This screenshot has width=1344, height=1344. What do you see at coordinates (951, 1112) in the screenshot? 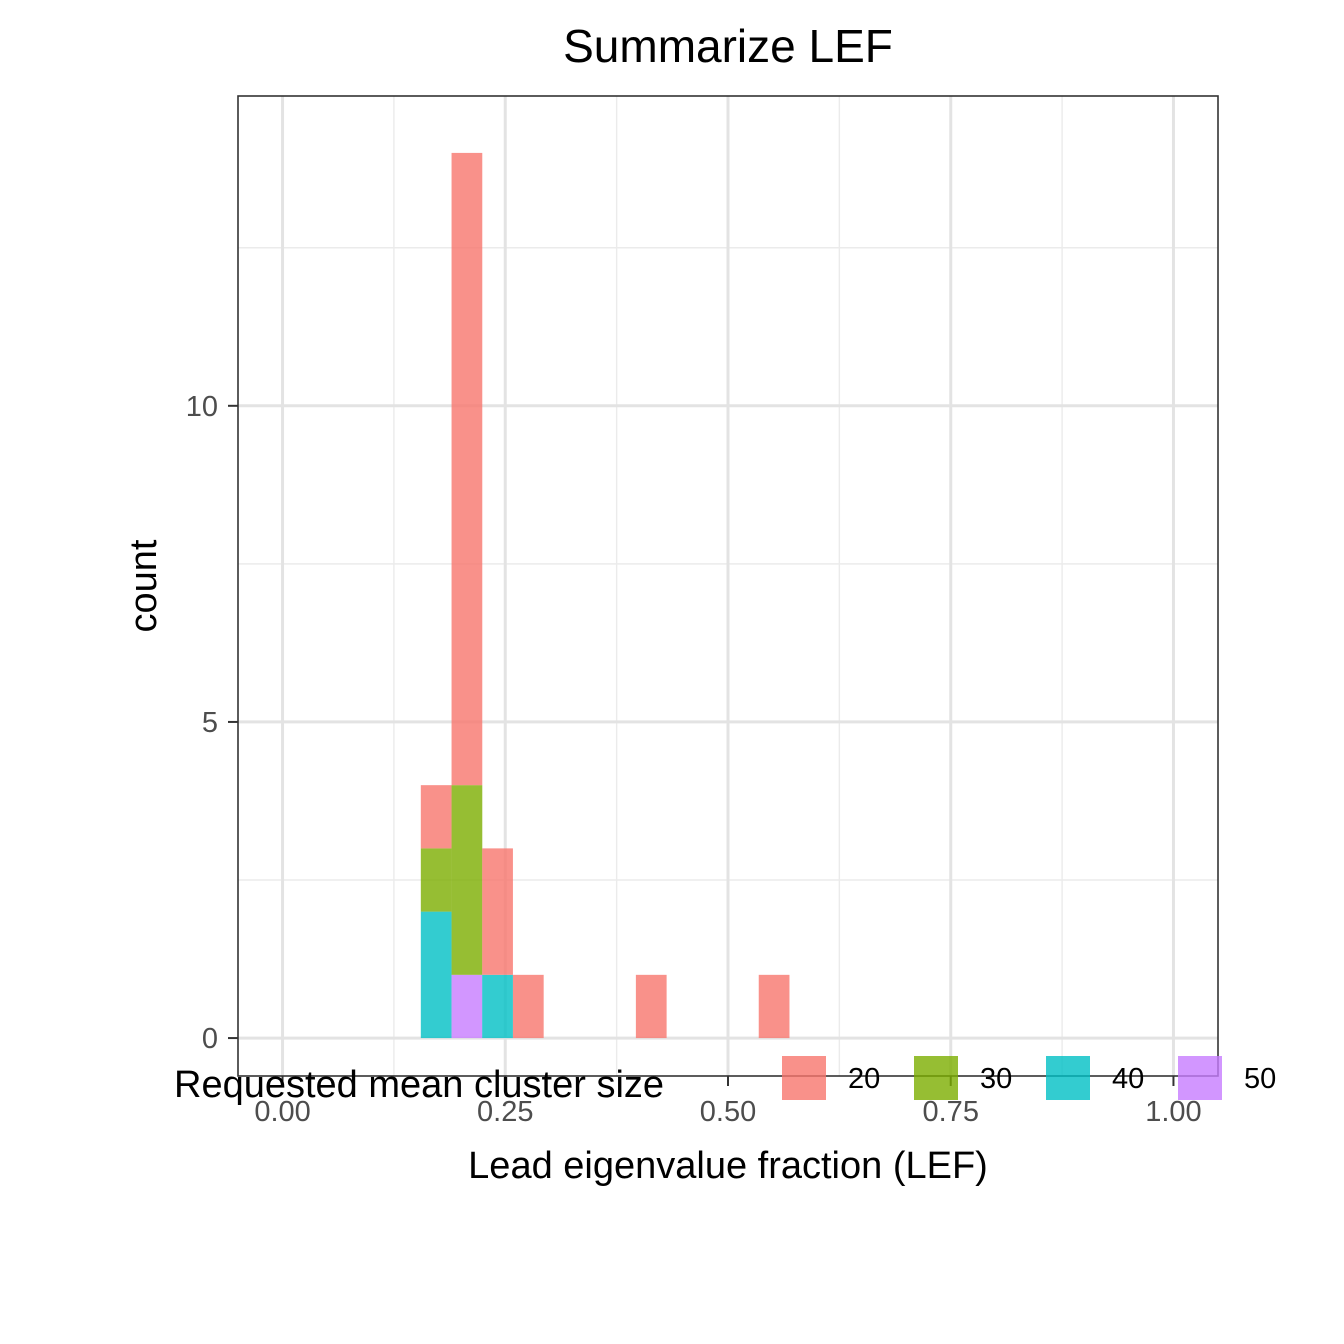
I see `x-tick-label: 0.75` at bounding box center [951, 1112].